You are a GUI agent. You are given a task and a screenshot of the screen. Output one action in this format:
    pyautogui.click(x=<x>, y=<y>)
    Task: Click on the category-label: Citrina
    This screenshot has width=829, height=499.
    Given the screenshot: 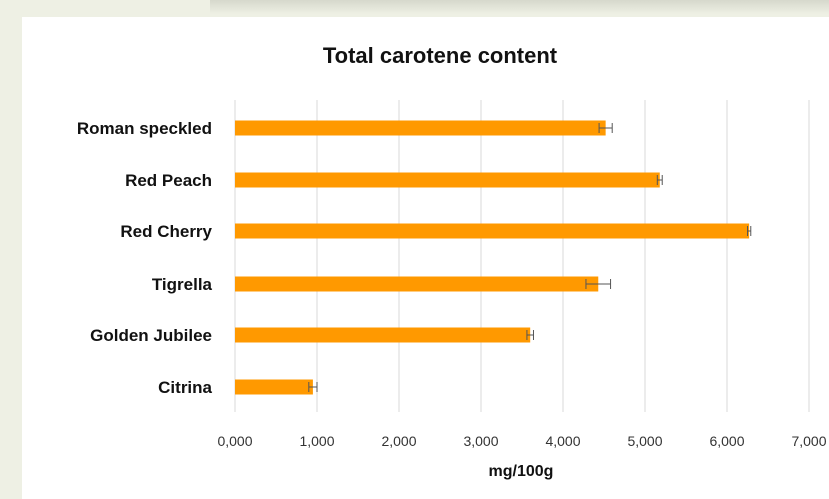 What is the action you would take?
    pyautogui.click(x=185, y=387)
    